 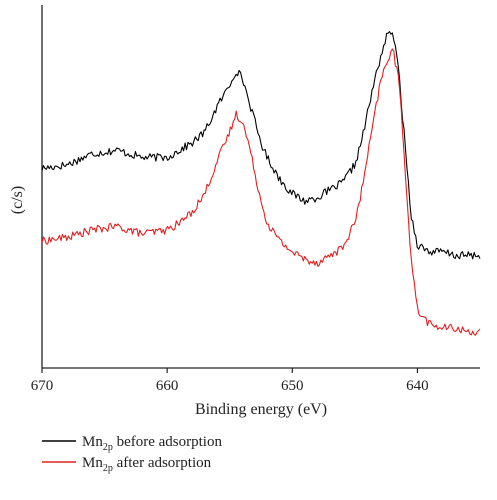 What do you see at coordinates (261, 409) in the screenshot?
I see `x-axis-label: Binding energy (eV)` at bounding box center [261, 409].